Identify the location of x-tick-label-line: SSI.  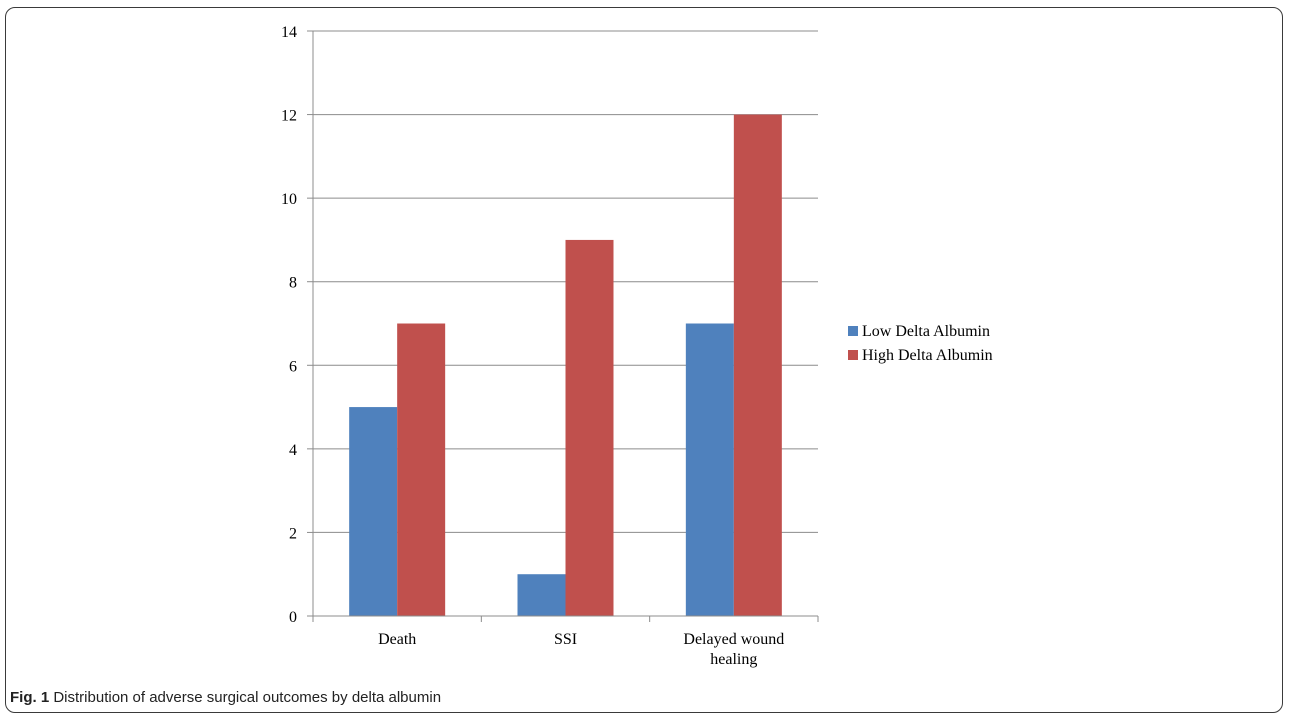
(565, 639).